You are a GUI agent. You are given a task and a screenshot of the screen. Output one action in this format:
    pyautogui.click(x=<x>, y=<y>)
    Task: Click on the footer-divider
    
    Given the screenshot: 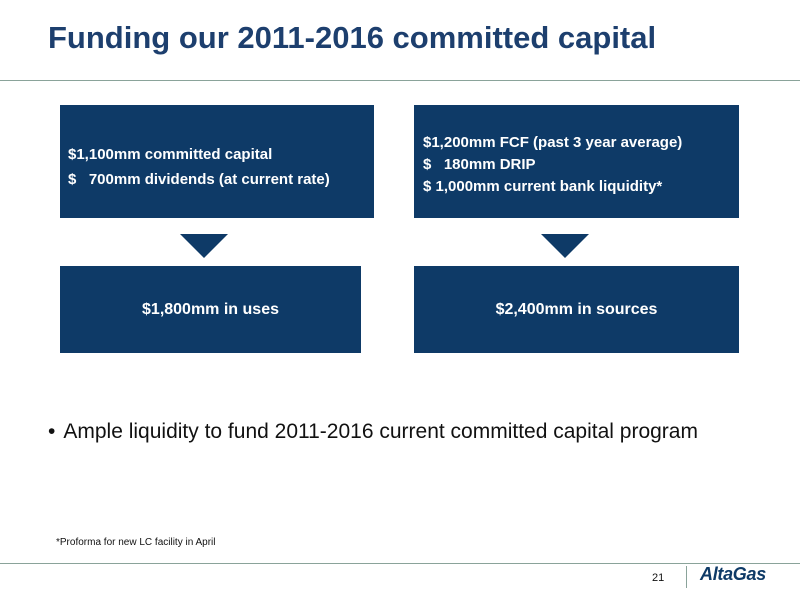 What is the action you would take?
    pyautogui.click(x=400, y=563)
    